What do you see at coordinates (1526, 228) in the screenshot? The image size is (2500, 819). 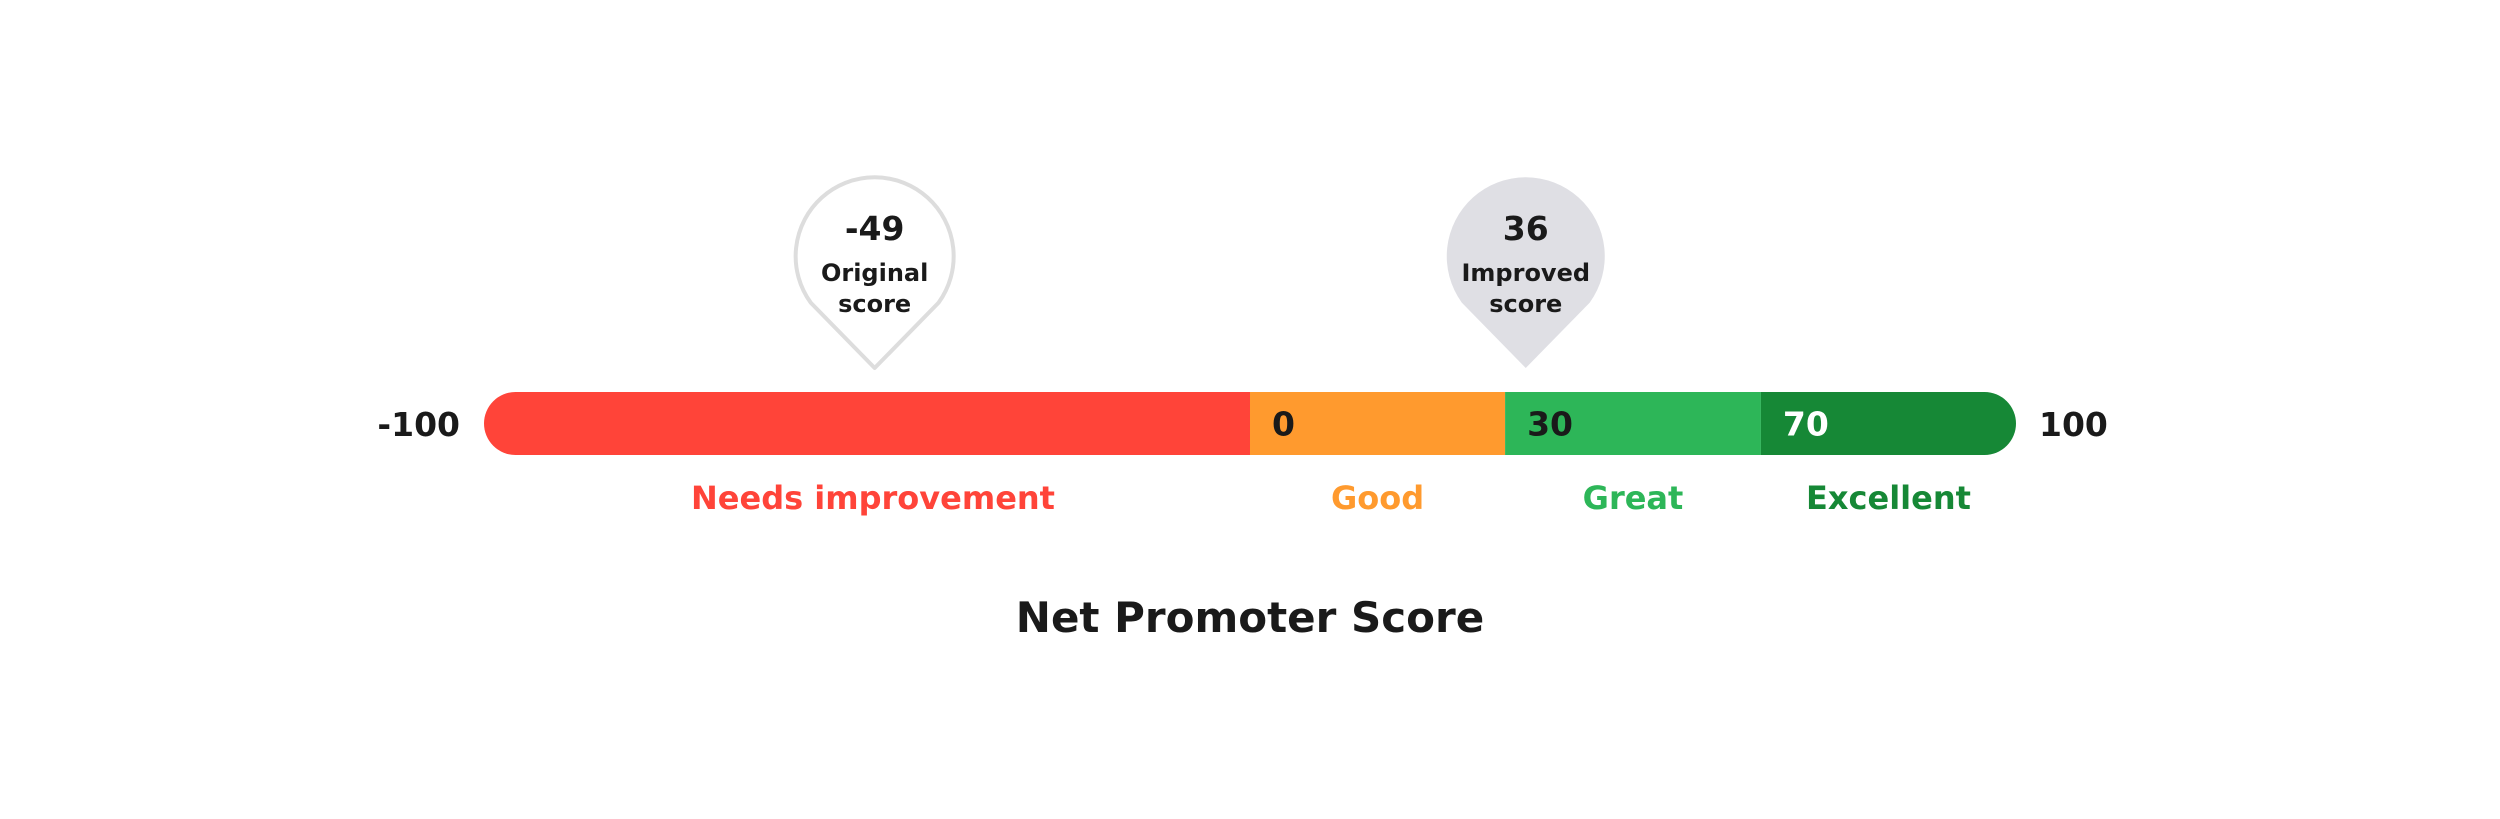 I see `marker-value: 36` at bounding box center [1526, 228].